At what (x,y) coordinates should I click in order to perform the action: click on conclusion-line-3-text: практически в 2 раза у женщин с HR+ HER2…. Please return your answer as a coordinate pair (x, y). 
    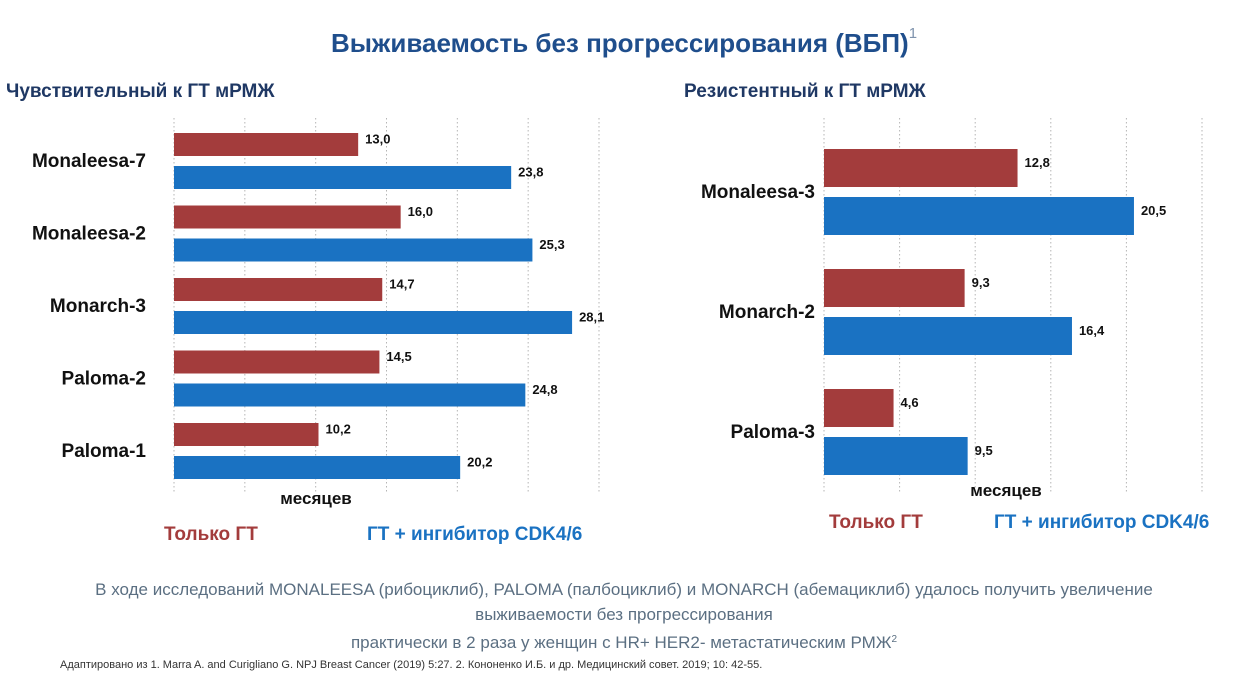
    Looking at the image, I should click on (621, 642).